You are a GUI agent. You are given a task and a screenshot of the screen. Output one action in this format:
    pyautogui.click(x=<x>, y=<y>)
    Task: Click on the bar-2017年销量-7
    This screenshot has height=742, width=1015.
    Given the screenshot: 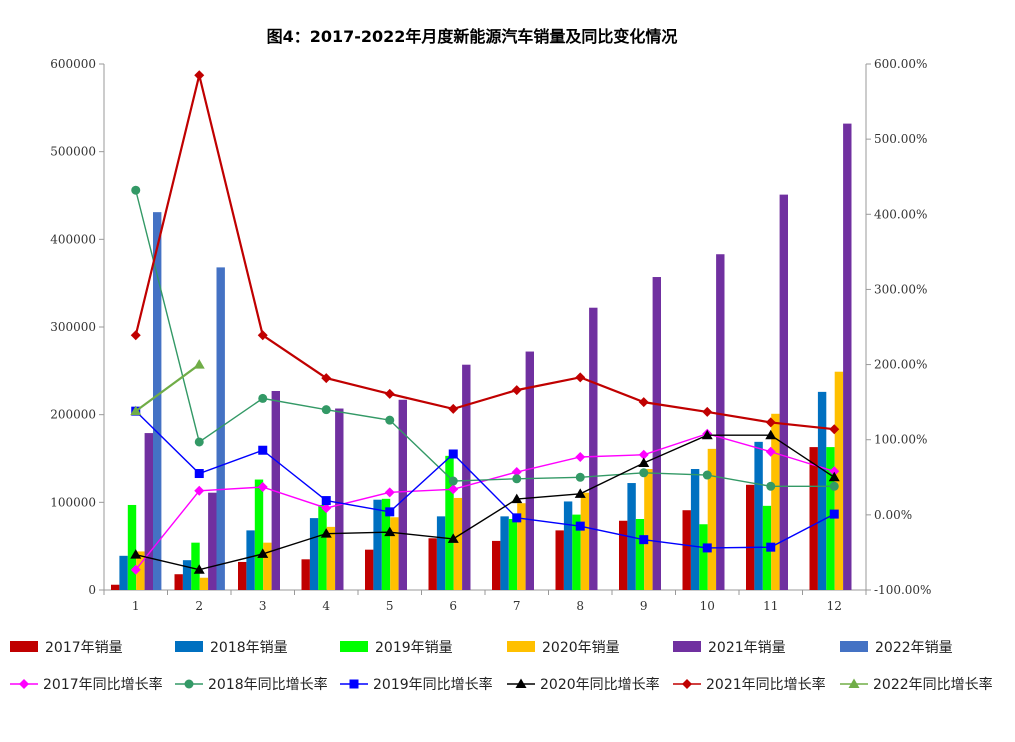 What is the action you would take?
    pyautogui.click(x=496, y=565)
    